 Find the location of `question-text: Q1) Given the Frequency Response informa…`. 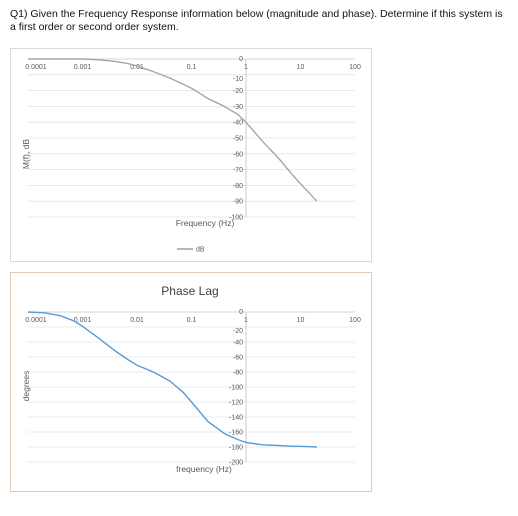

question-text: Q1) Given the Frequency Response informa… is located at coordinates (256, 20).